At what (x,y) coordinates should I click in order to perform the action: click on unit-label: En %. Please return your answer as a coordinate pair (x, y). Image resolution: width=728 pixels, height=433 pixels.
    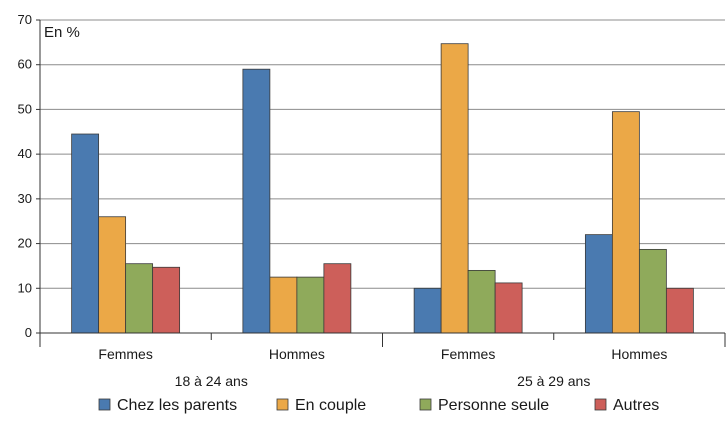
    Looking at the image, I should click on (62, 32).